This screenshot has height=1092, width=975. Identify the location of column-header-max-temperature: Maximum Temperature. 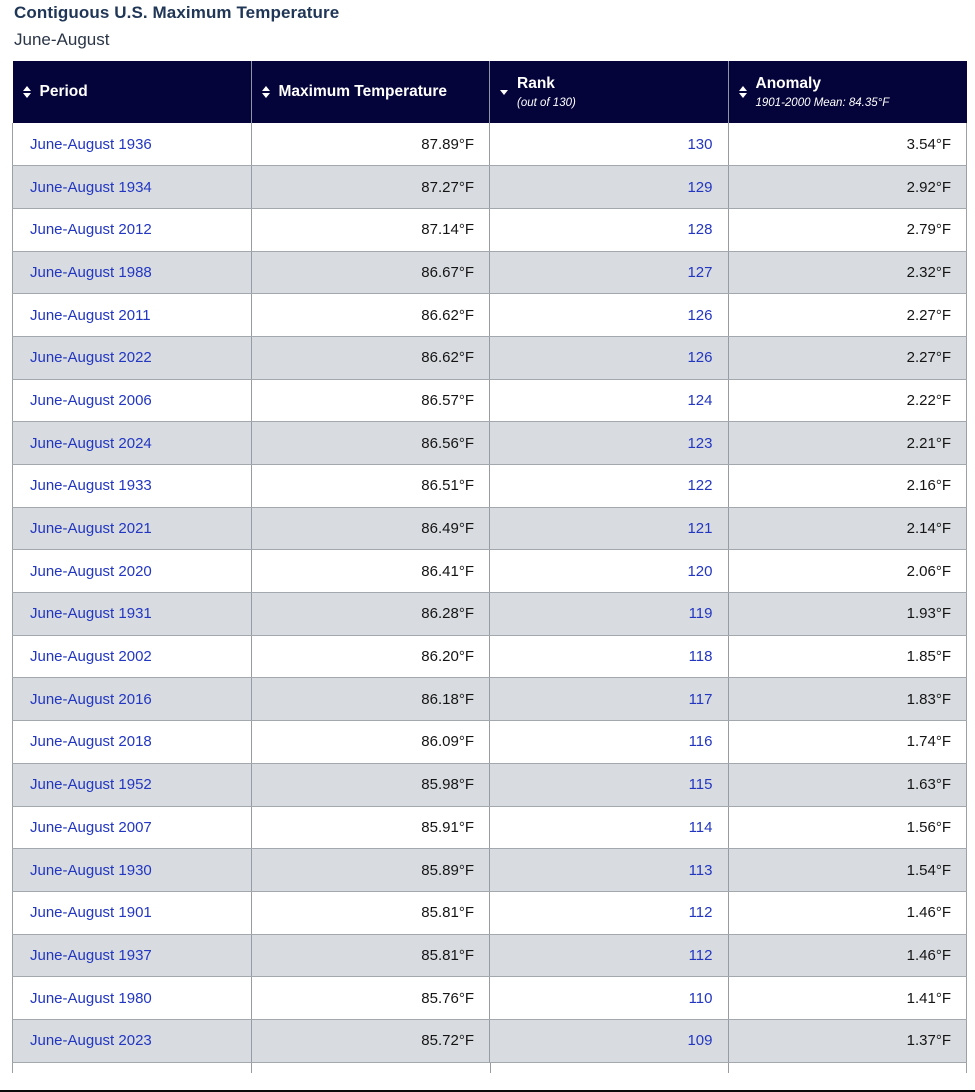
(370, 92).